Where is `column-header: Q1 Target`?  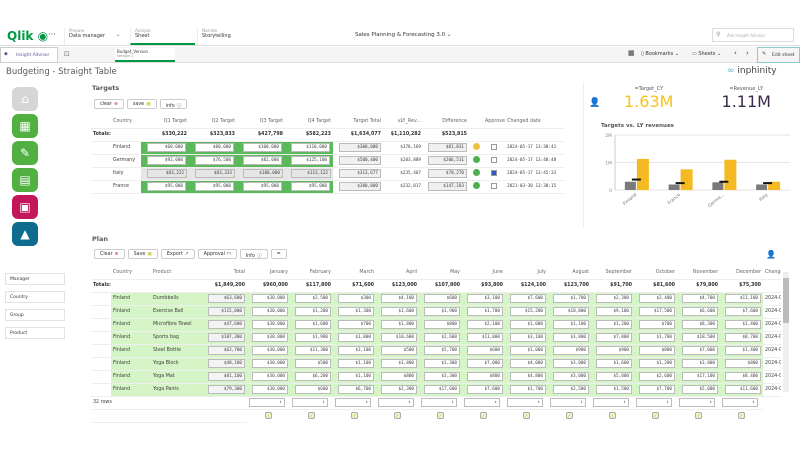 column-header: Q1 Target is located at coordinates (165, 122).